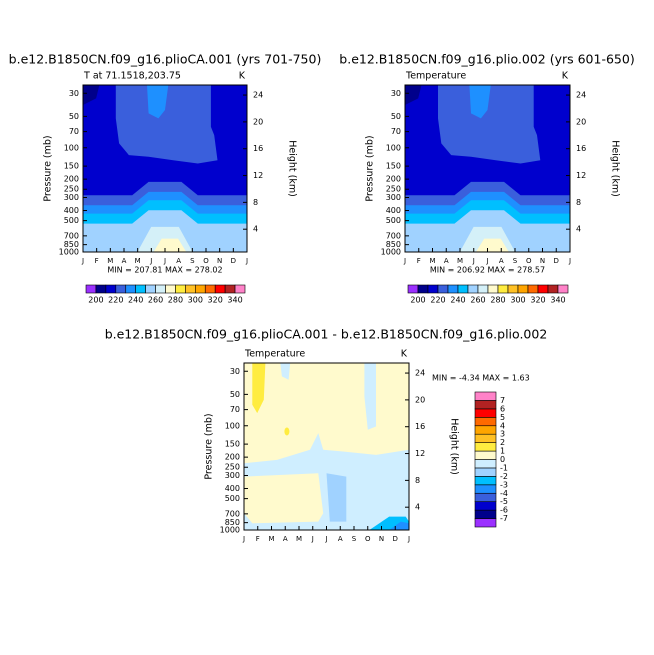 The width and height of the screenshot is (654, 655). Describe the element at coordinates (393, 147) in the screenshot. I see `y-tick-label: 100` at that location.